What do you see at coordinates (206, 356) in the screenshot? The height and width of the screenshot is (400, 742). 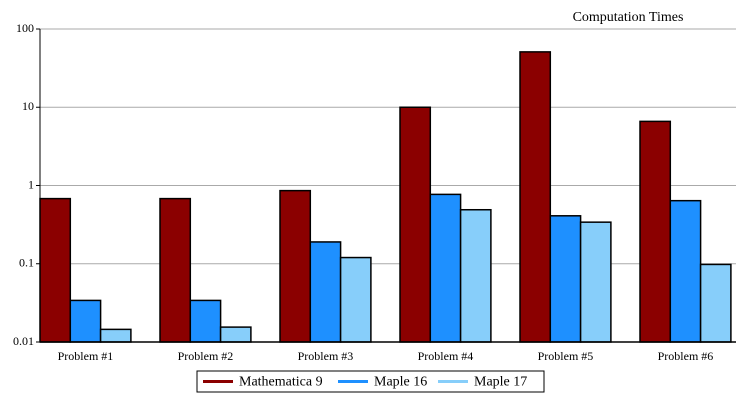 I see `x-tick-label: Problem #2` at bounding box center [206, 356].